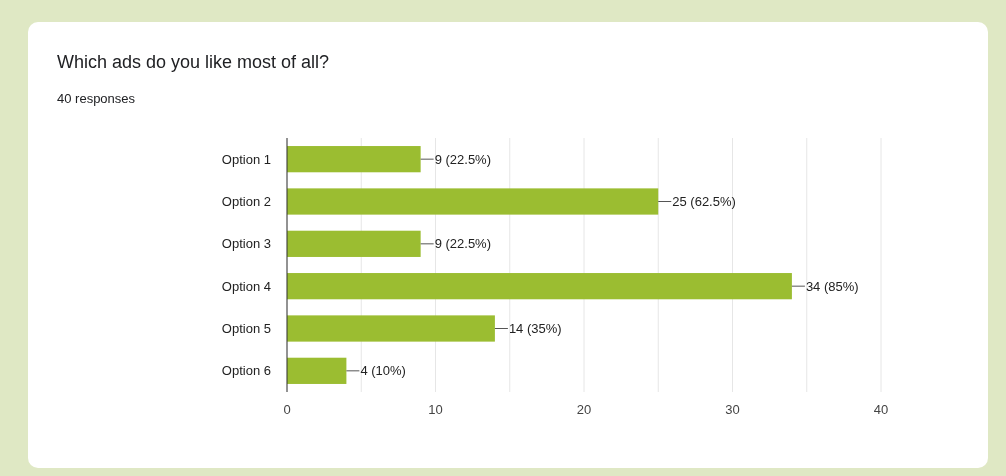 The height and width of the screenshot is (476, 1006). I want to click on y-tick-label: Option 3, so click(246, 244).